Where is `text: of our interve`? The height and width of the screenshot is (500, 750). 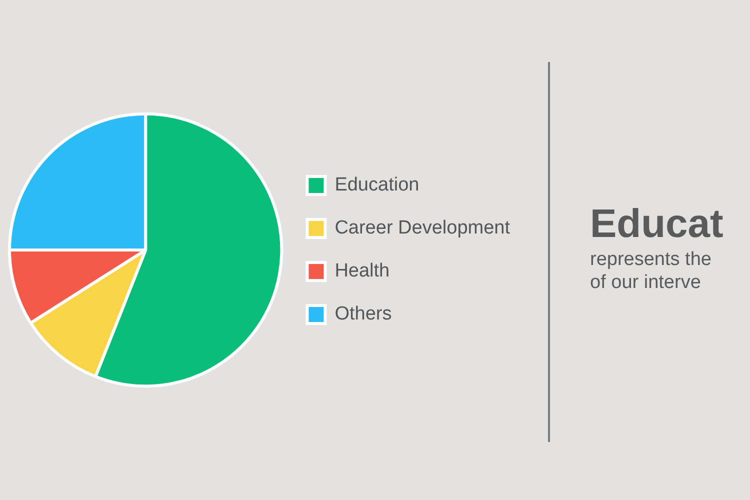 text: of our interve is located at coordinates (646, 282).